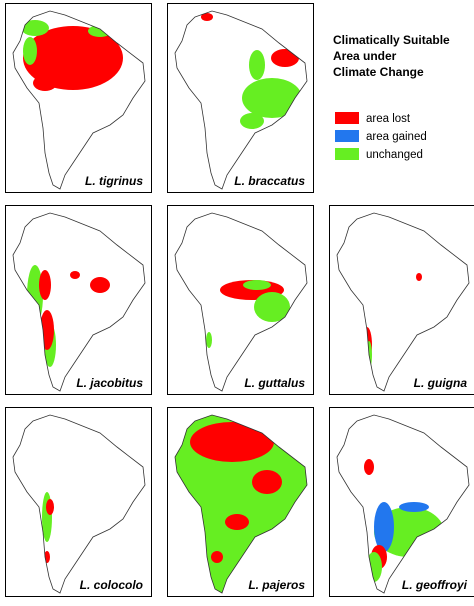 Image resolution: width=474 pixels, height=606 pixels. I want to click on species-label: L. guttalus, so click(274, 383).